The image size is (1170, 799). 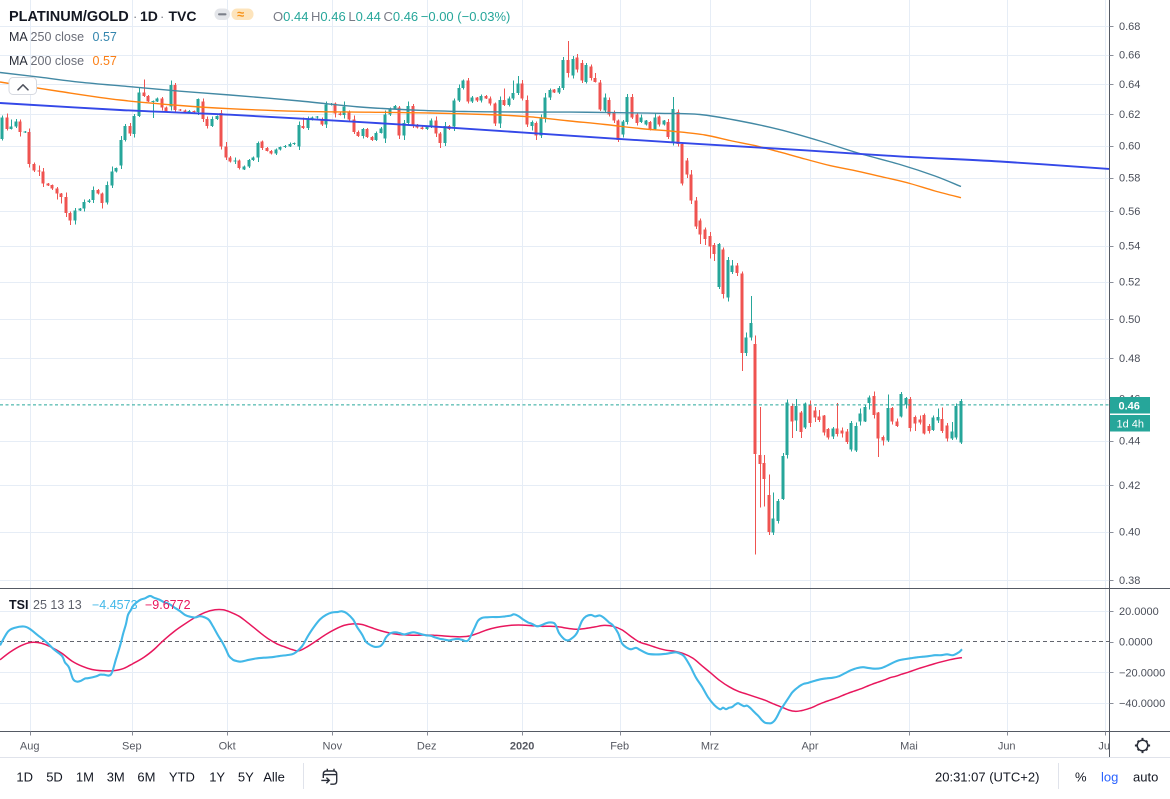 I want to click on svg-text: 0.68, so click(x=1129, y=27).